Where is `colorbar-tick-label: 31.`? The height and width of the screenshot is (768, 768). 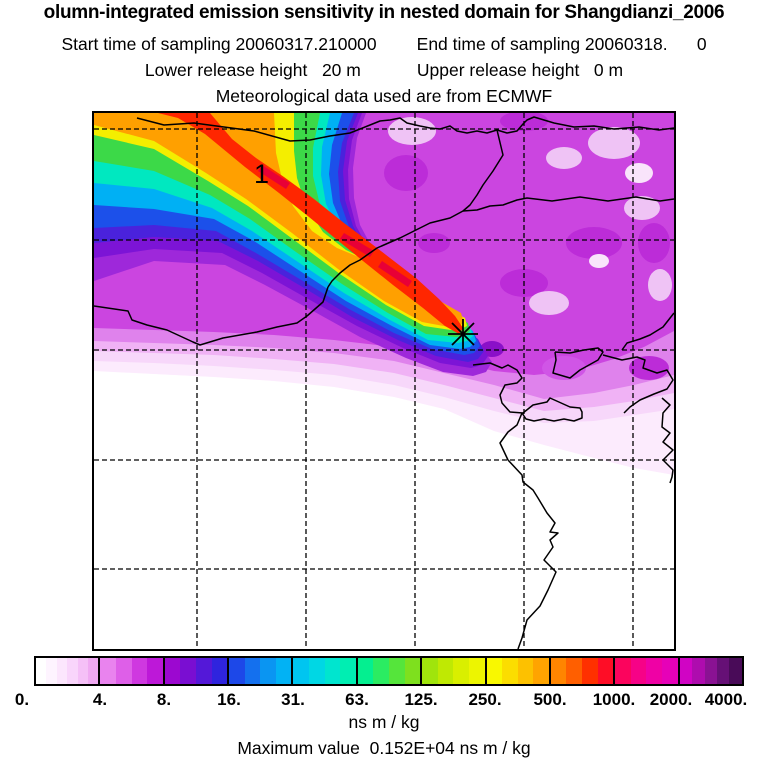
colorbar-tick-label: 31. is located at coordinates (293, 699).